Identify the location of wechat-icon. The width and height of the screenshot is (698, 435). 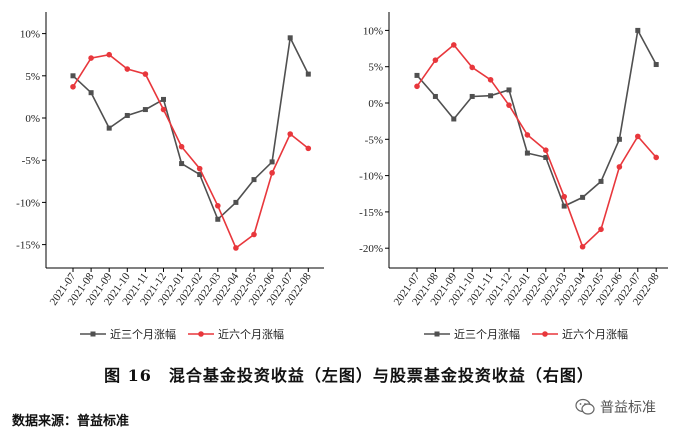
(585, 406).